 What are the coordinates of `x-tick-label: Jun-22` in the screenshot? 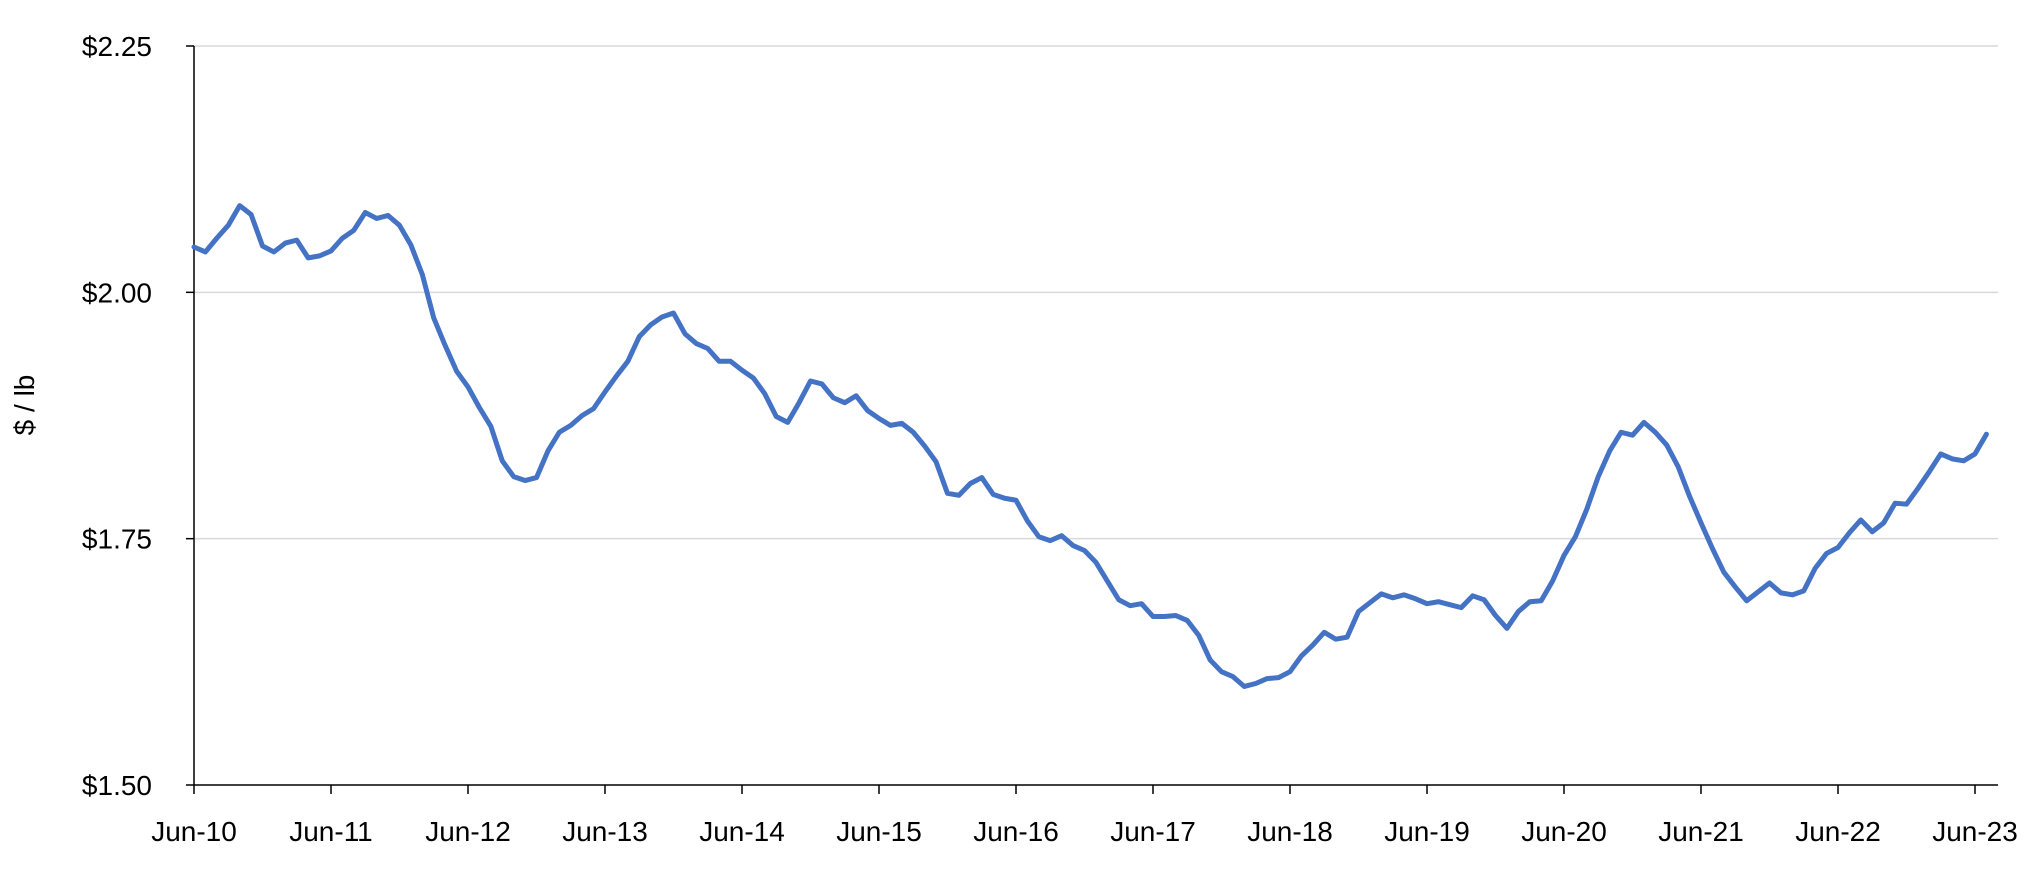 It's located at (1838, 831).